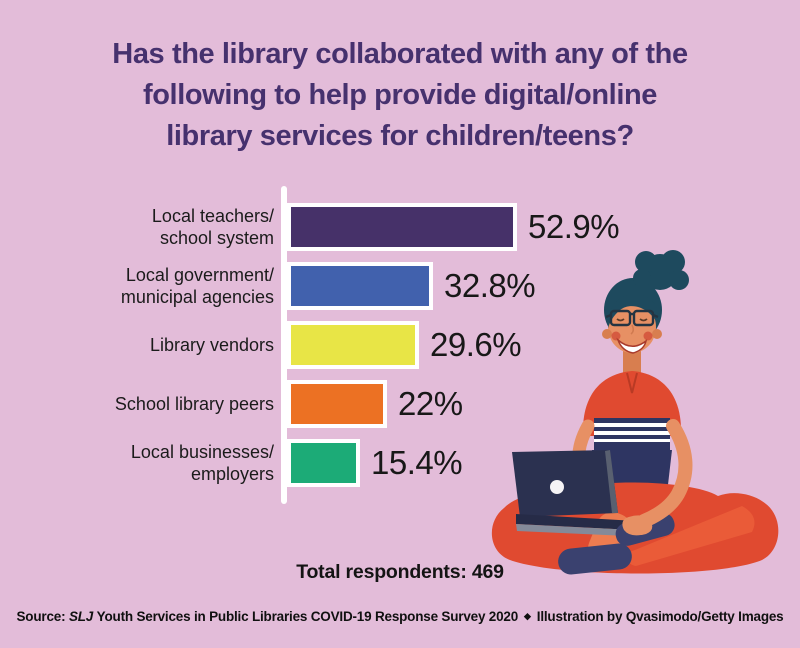 The width and height of the screenshot is (800, 648). What do you see at coordinates (430, 403) in the screenshot?
I see `bar-value-school-library-peers: 22%` at bounding box center [430, 403].